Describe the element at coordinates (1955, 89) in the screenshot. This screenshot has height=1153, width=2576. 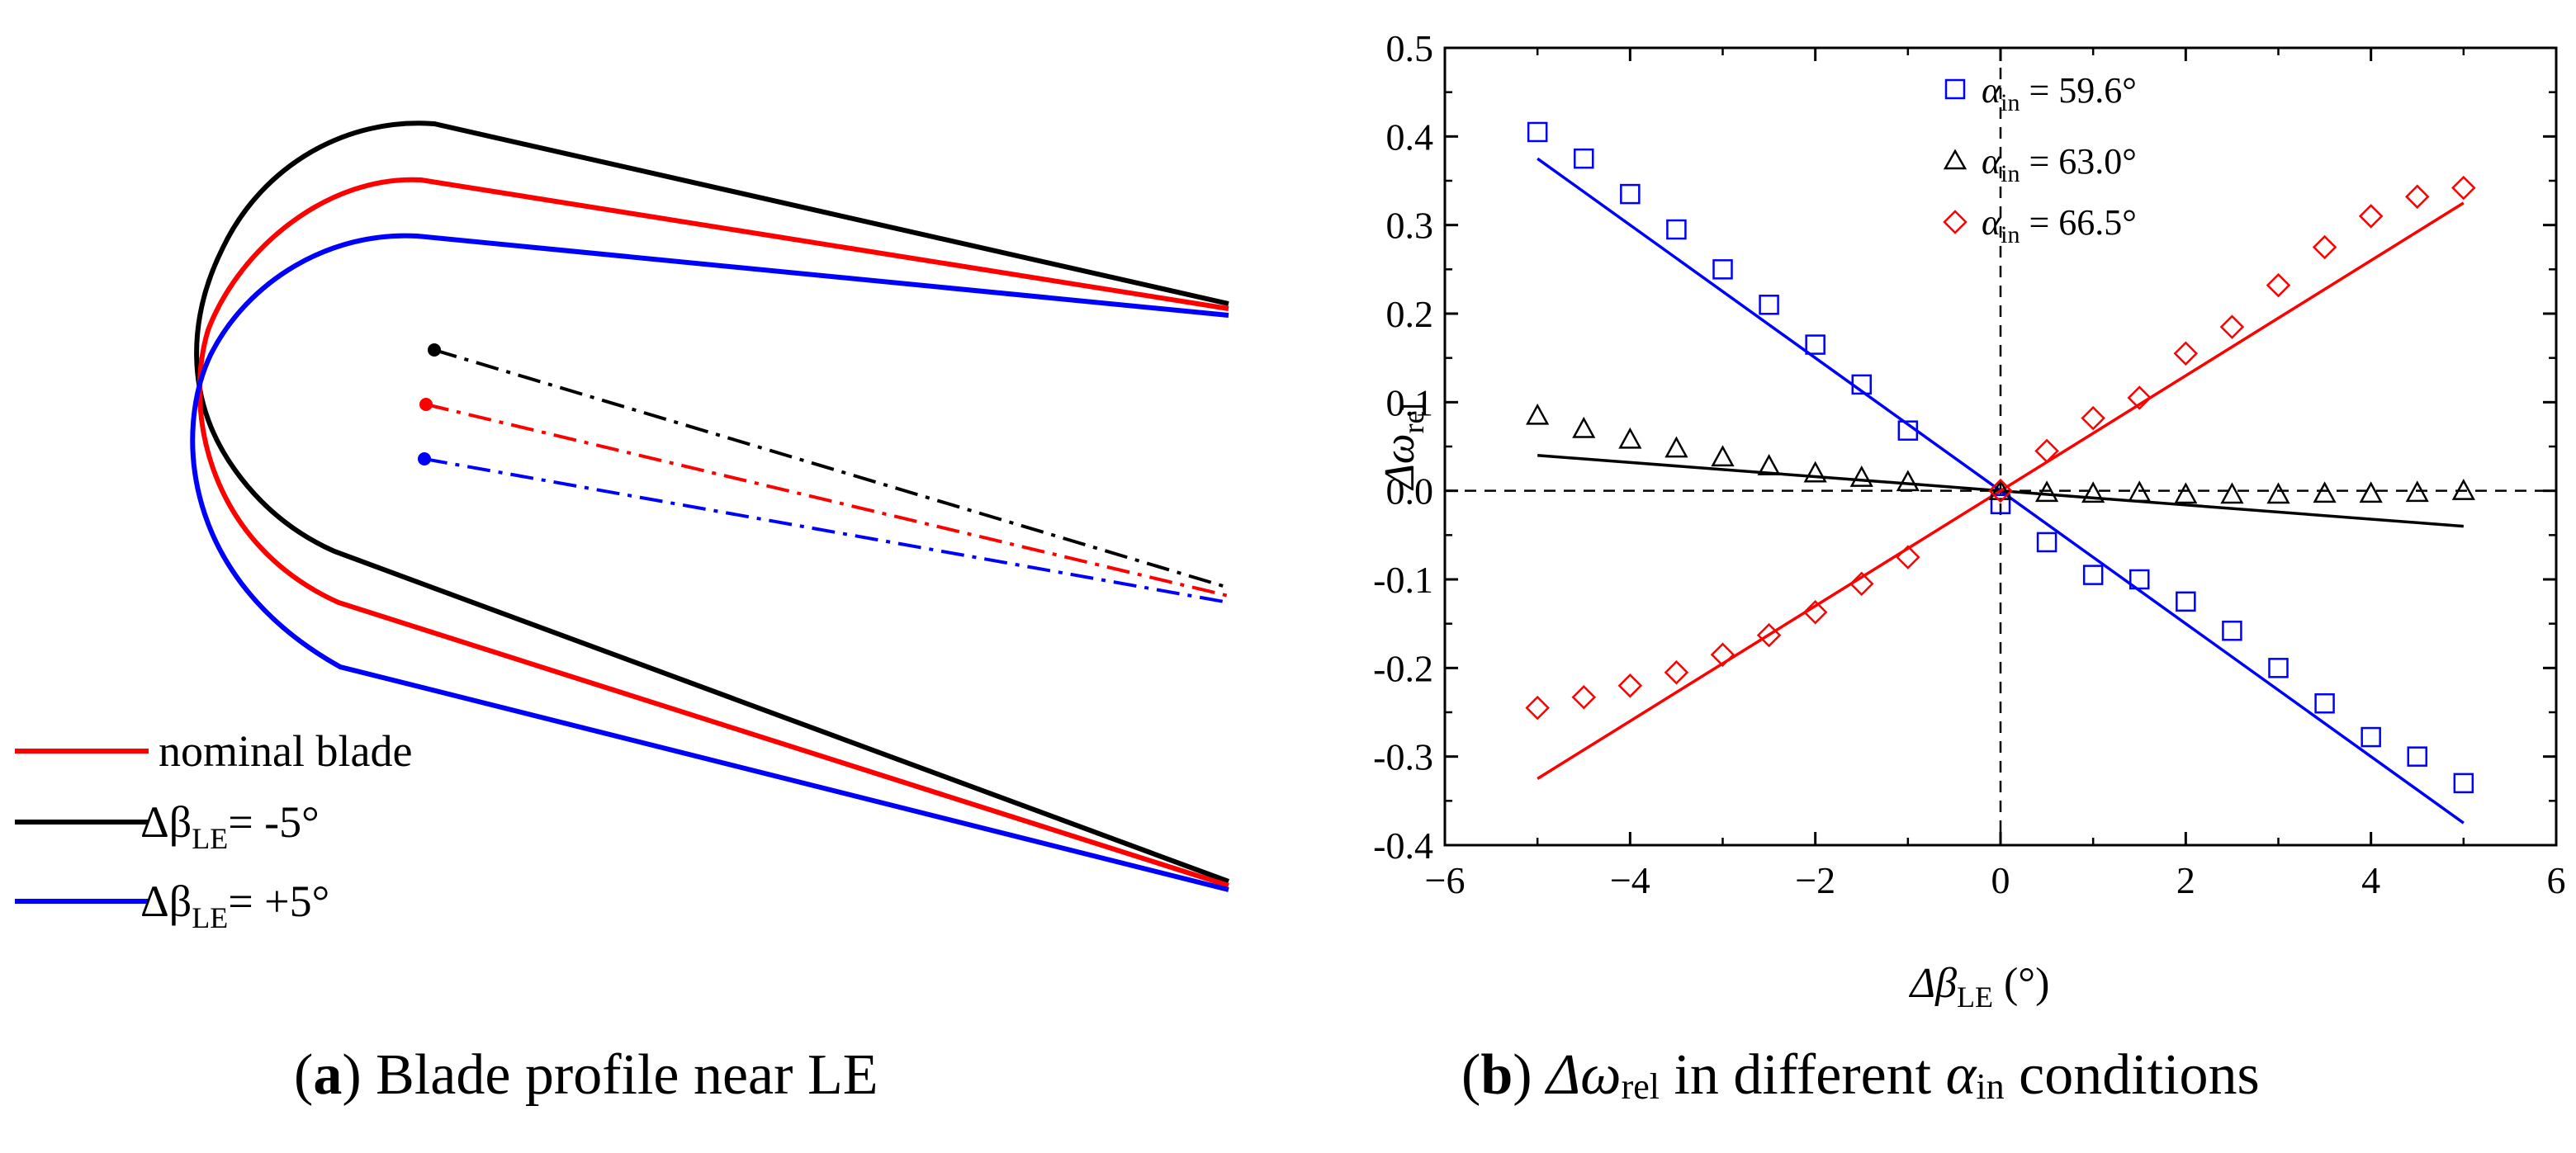
I see `legend-marker-square` at that location.